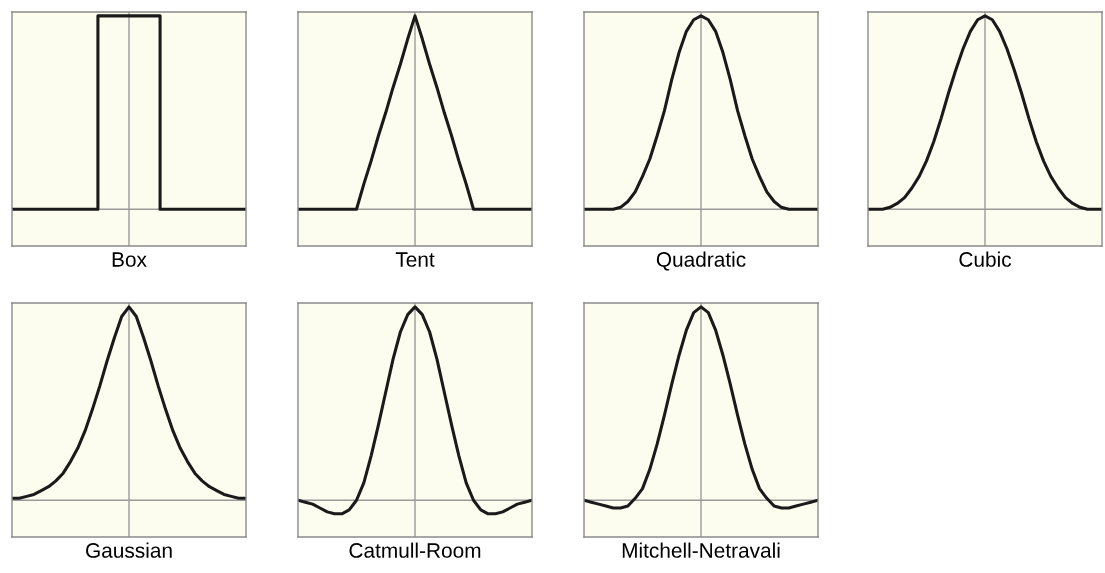  I want to click on x-axis-title: Tent, so click(415, 259).